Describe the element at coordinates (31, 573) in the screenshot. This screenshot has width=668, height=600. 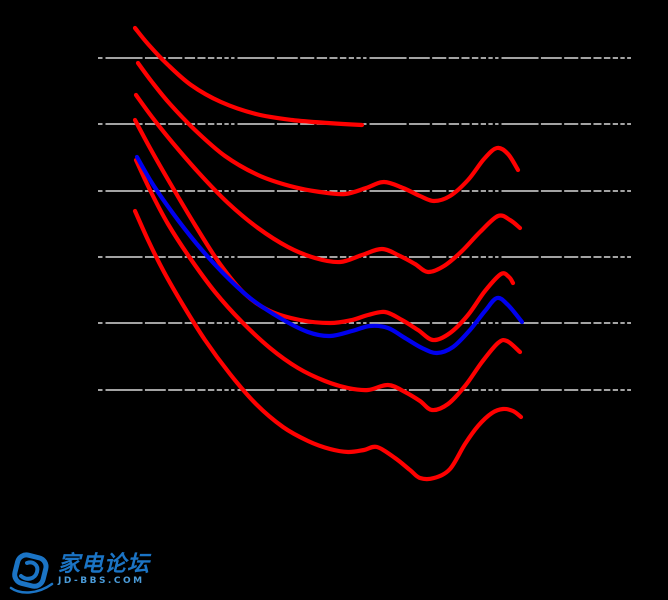
I see `forum-logo-swoosh-icon` at that location.